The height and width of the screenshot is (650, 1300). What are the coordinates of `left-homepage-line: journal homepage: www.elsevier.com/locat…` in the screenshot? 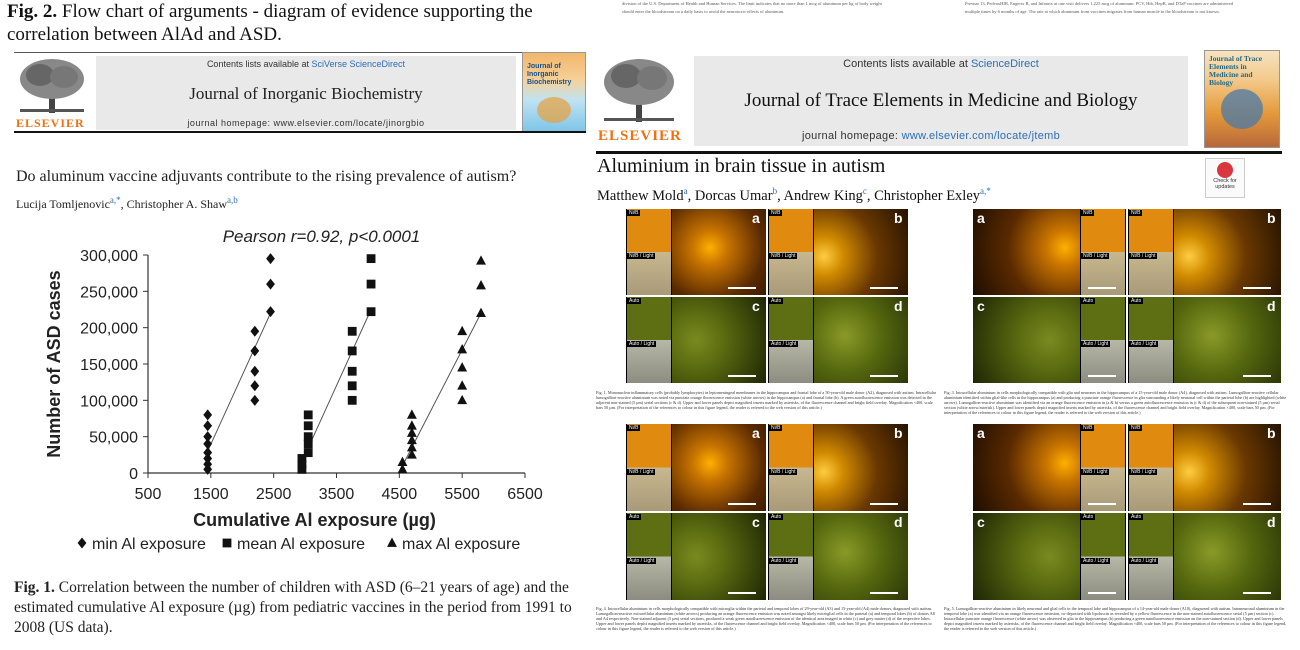 It's located at (306, 123).